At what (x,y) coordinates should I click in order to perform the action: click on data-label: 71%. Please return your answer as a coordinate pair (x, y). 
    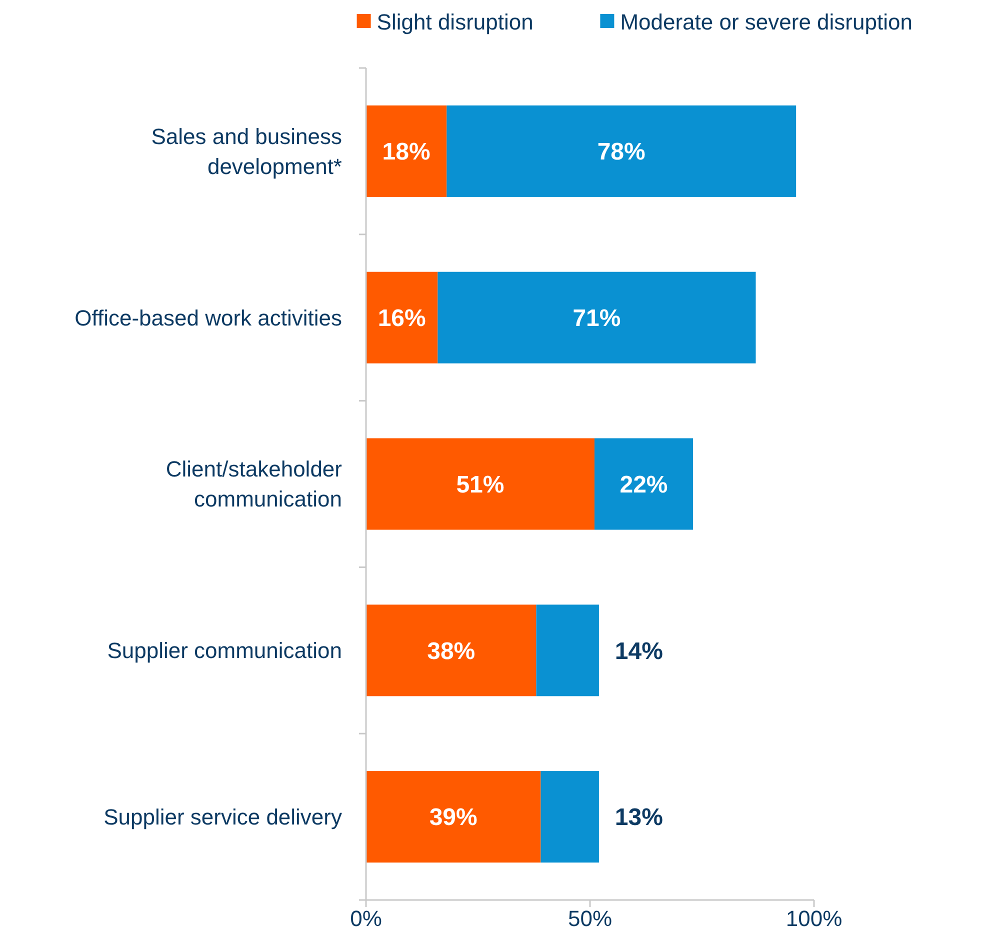
    Looking at the image, I should click on (596, 318).